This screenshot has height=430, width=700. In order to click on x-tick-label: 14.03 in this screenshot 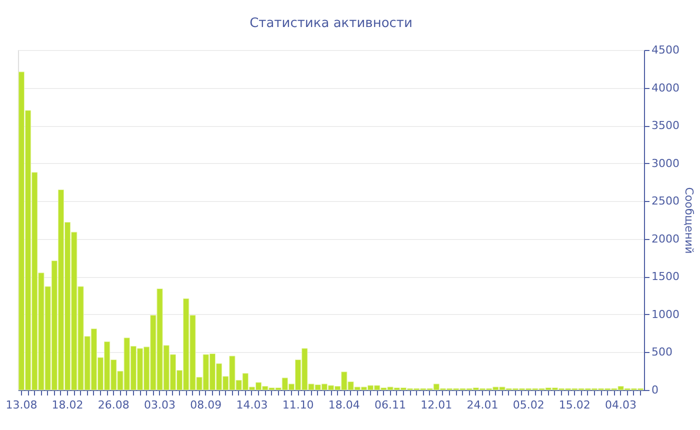, I will do `click(252, 405)`.